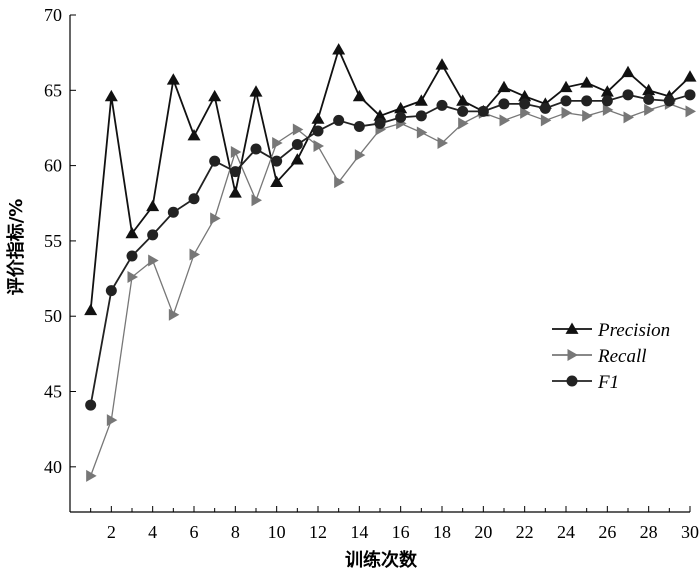 The width and height of the screenshot is (700, 575). Describe the element at coordinates (442, 532) in the screenshot. I see `x-tick-label: 18` at that location.